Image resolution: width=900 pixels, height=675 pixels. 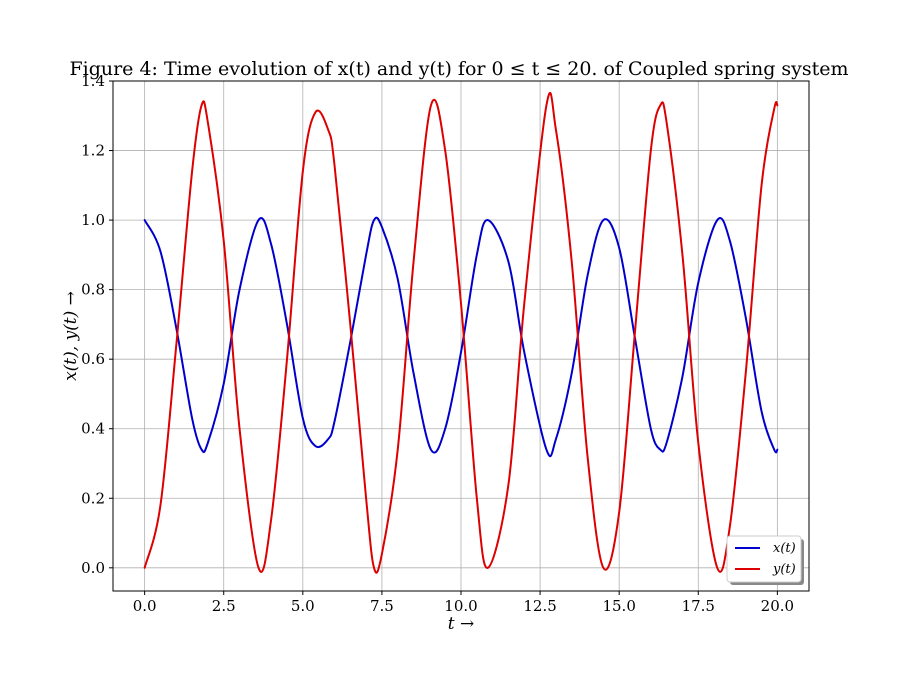 I want to click on x-tick-label: 20.0, so click(x=777, y=606).